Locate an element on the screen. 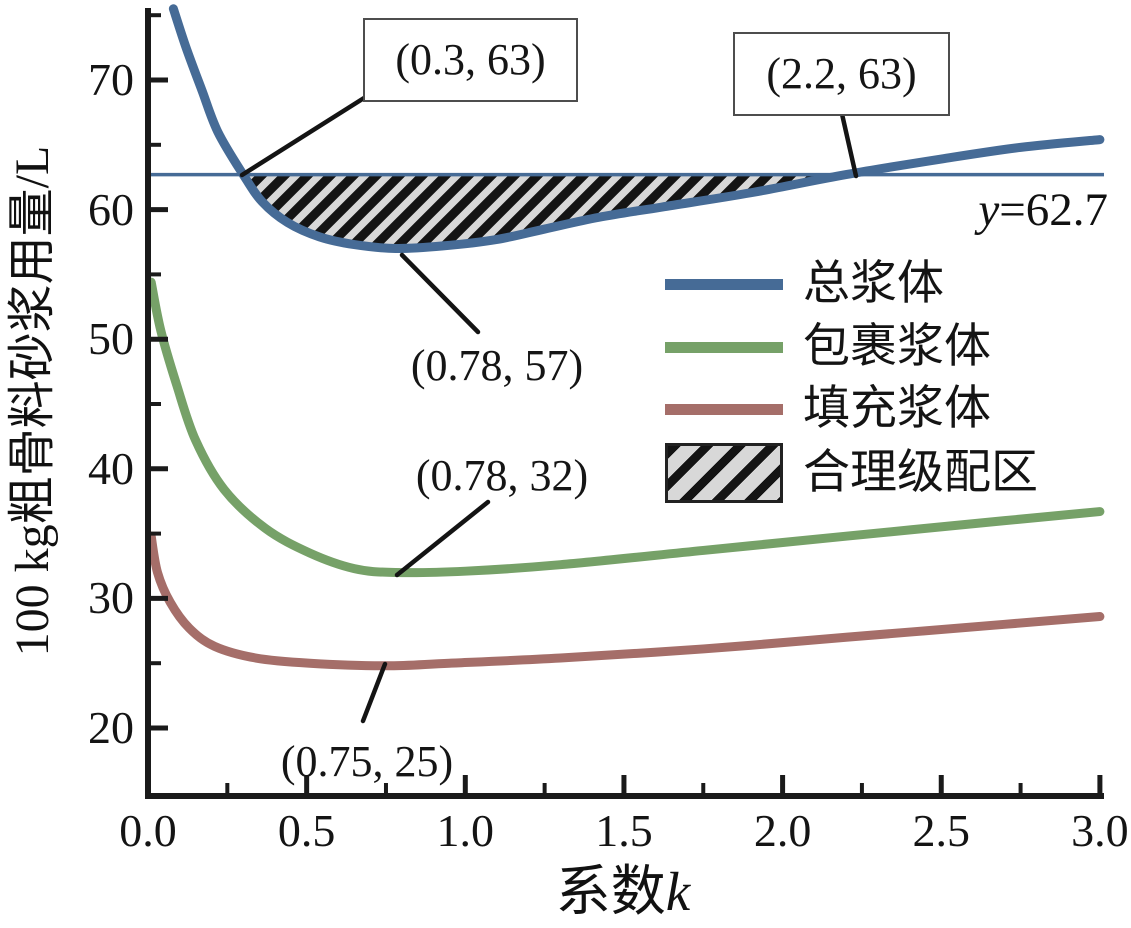 The height and width of the screenshot is (928, 1131). x-axis-title-text: 系数 is located at coordinates (610, 891).